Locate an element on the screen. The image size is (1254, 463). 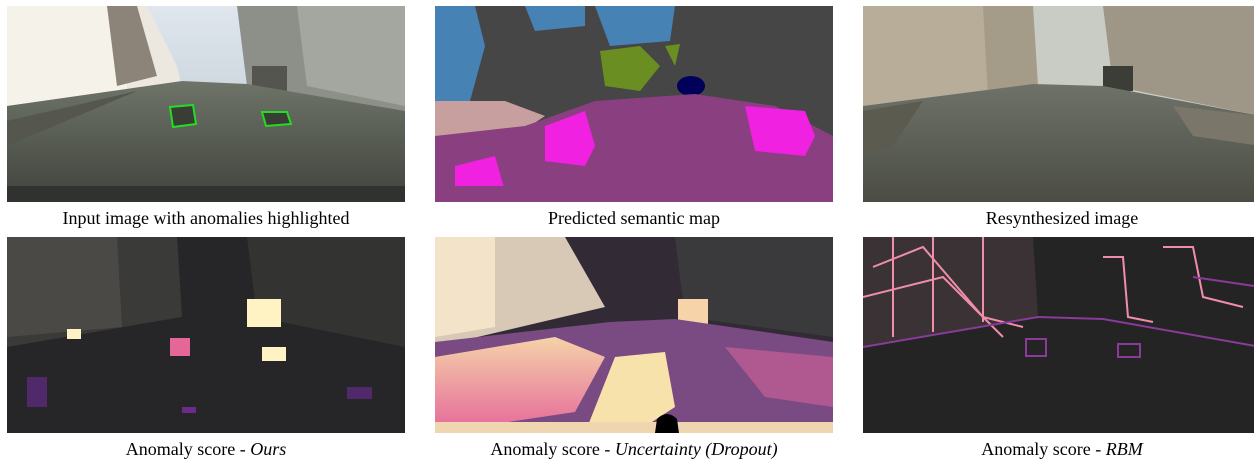
caption-input: Input image with anomalies highlighted is located at coordinates (206, 218).